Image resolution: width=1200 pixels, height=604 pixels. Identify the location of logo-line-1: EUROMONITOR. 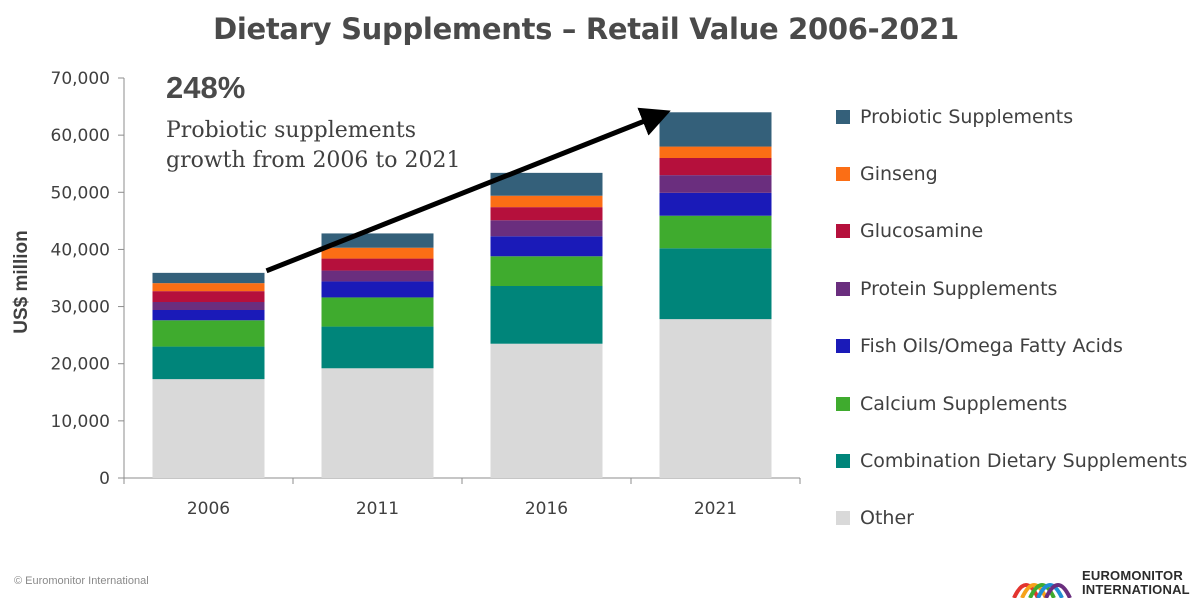
(1132, 575).